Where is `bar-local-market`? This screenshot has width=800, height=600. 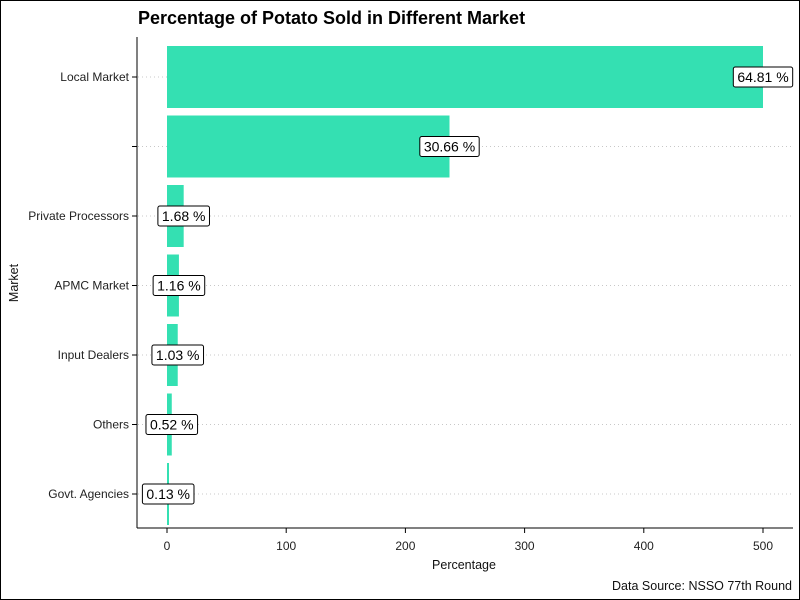
bar-local-market is located at coordinates (465, 77).